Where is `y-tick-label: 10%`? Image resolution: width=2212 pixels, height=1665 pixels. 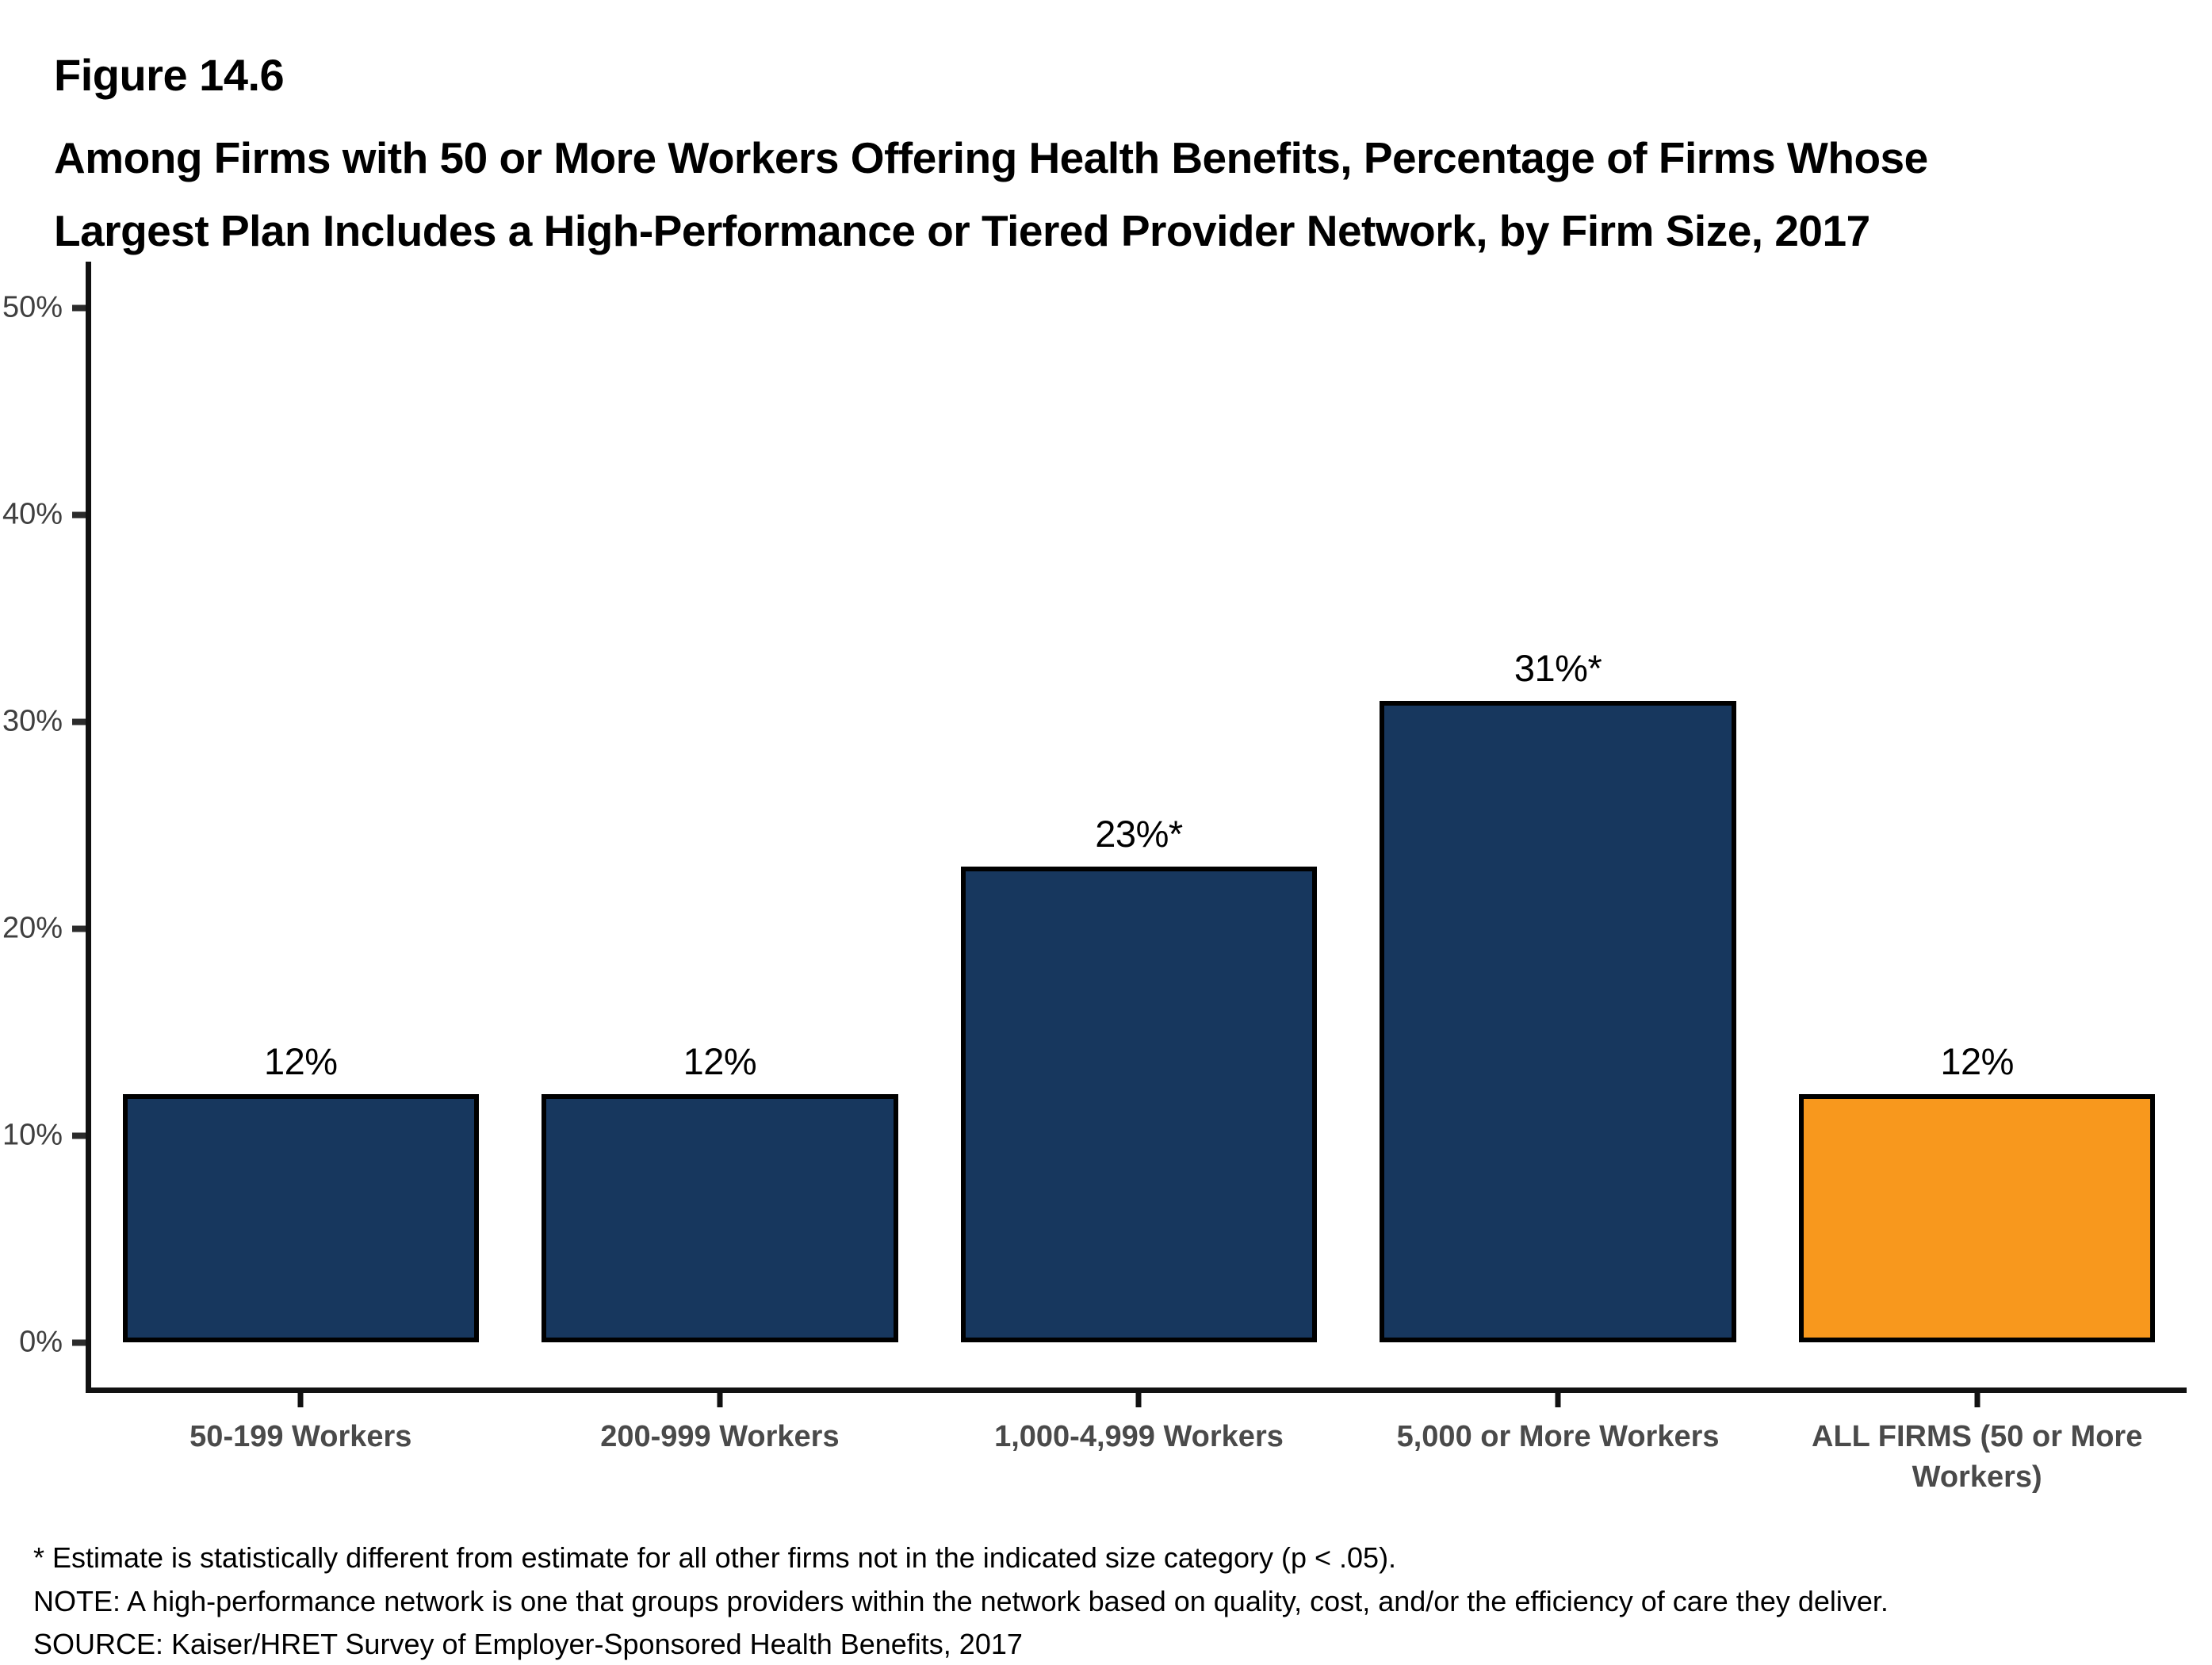
y-tick-label: 10% is located at coordinates (32, 1135).